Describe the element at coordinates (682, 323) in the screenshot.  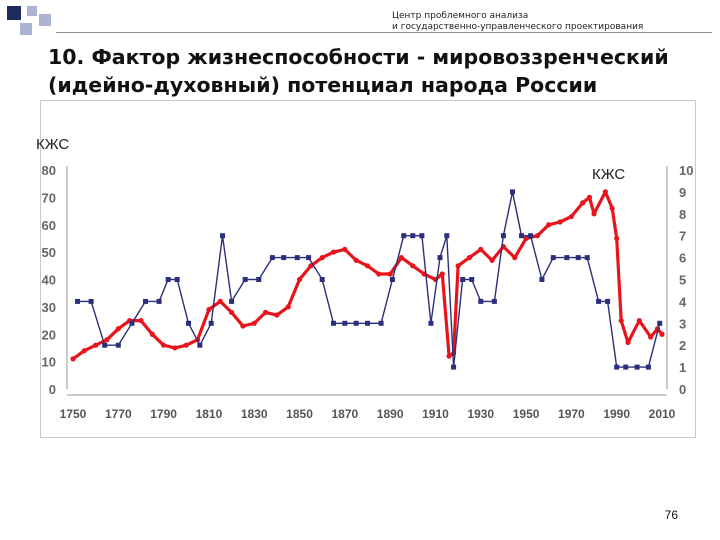
I see `right-tick-label: 3` at that location.